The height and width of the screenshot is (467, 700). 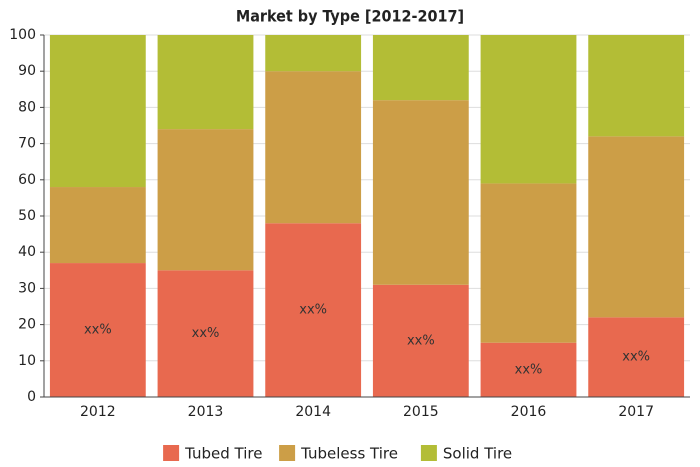 What do you see at coordinates (421, 412) in the screenshot?
I see `x-tick-label: 2015` at bounding box center [421, 412].